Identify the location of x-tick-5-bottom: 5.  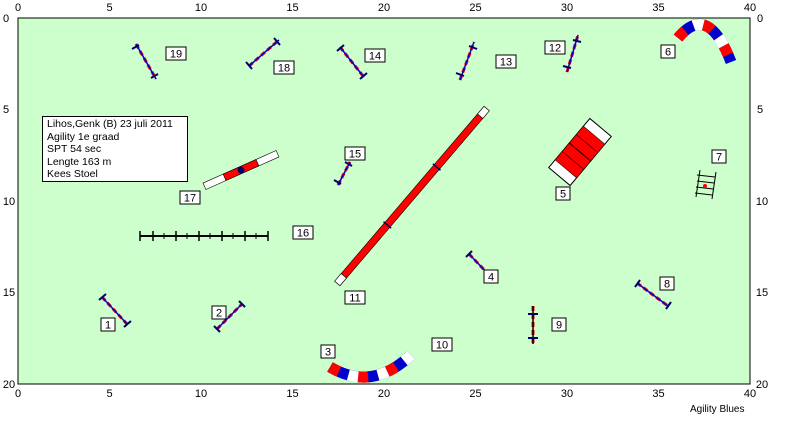
(109, 394).